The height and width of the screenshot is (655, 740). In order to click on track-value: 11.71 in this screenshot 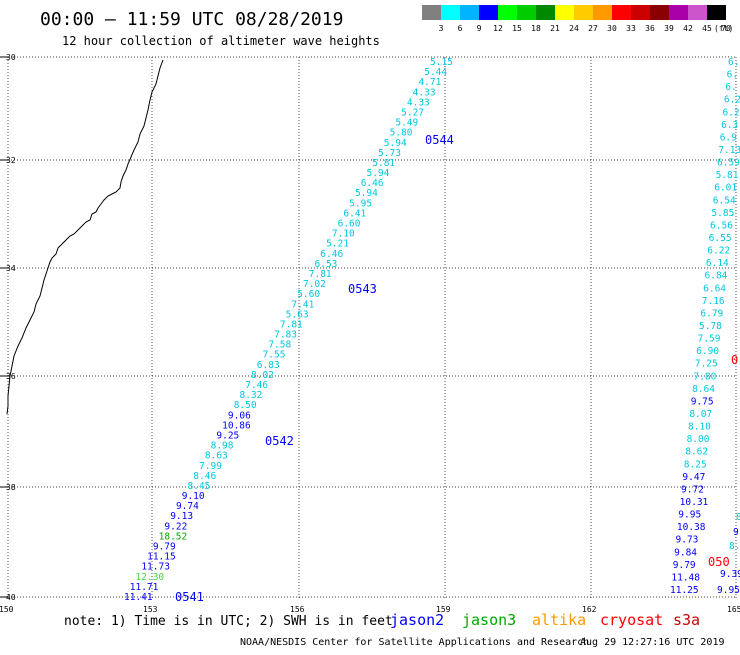, I will do `click(144, 587)`.